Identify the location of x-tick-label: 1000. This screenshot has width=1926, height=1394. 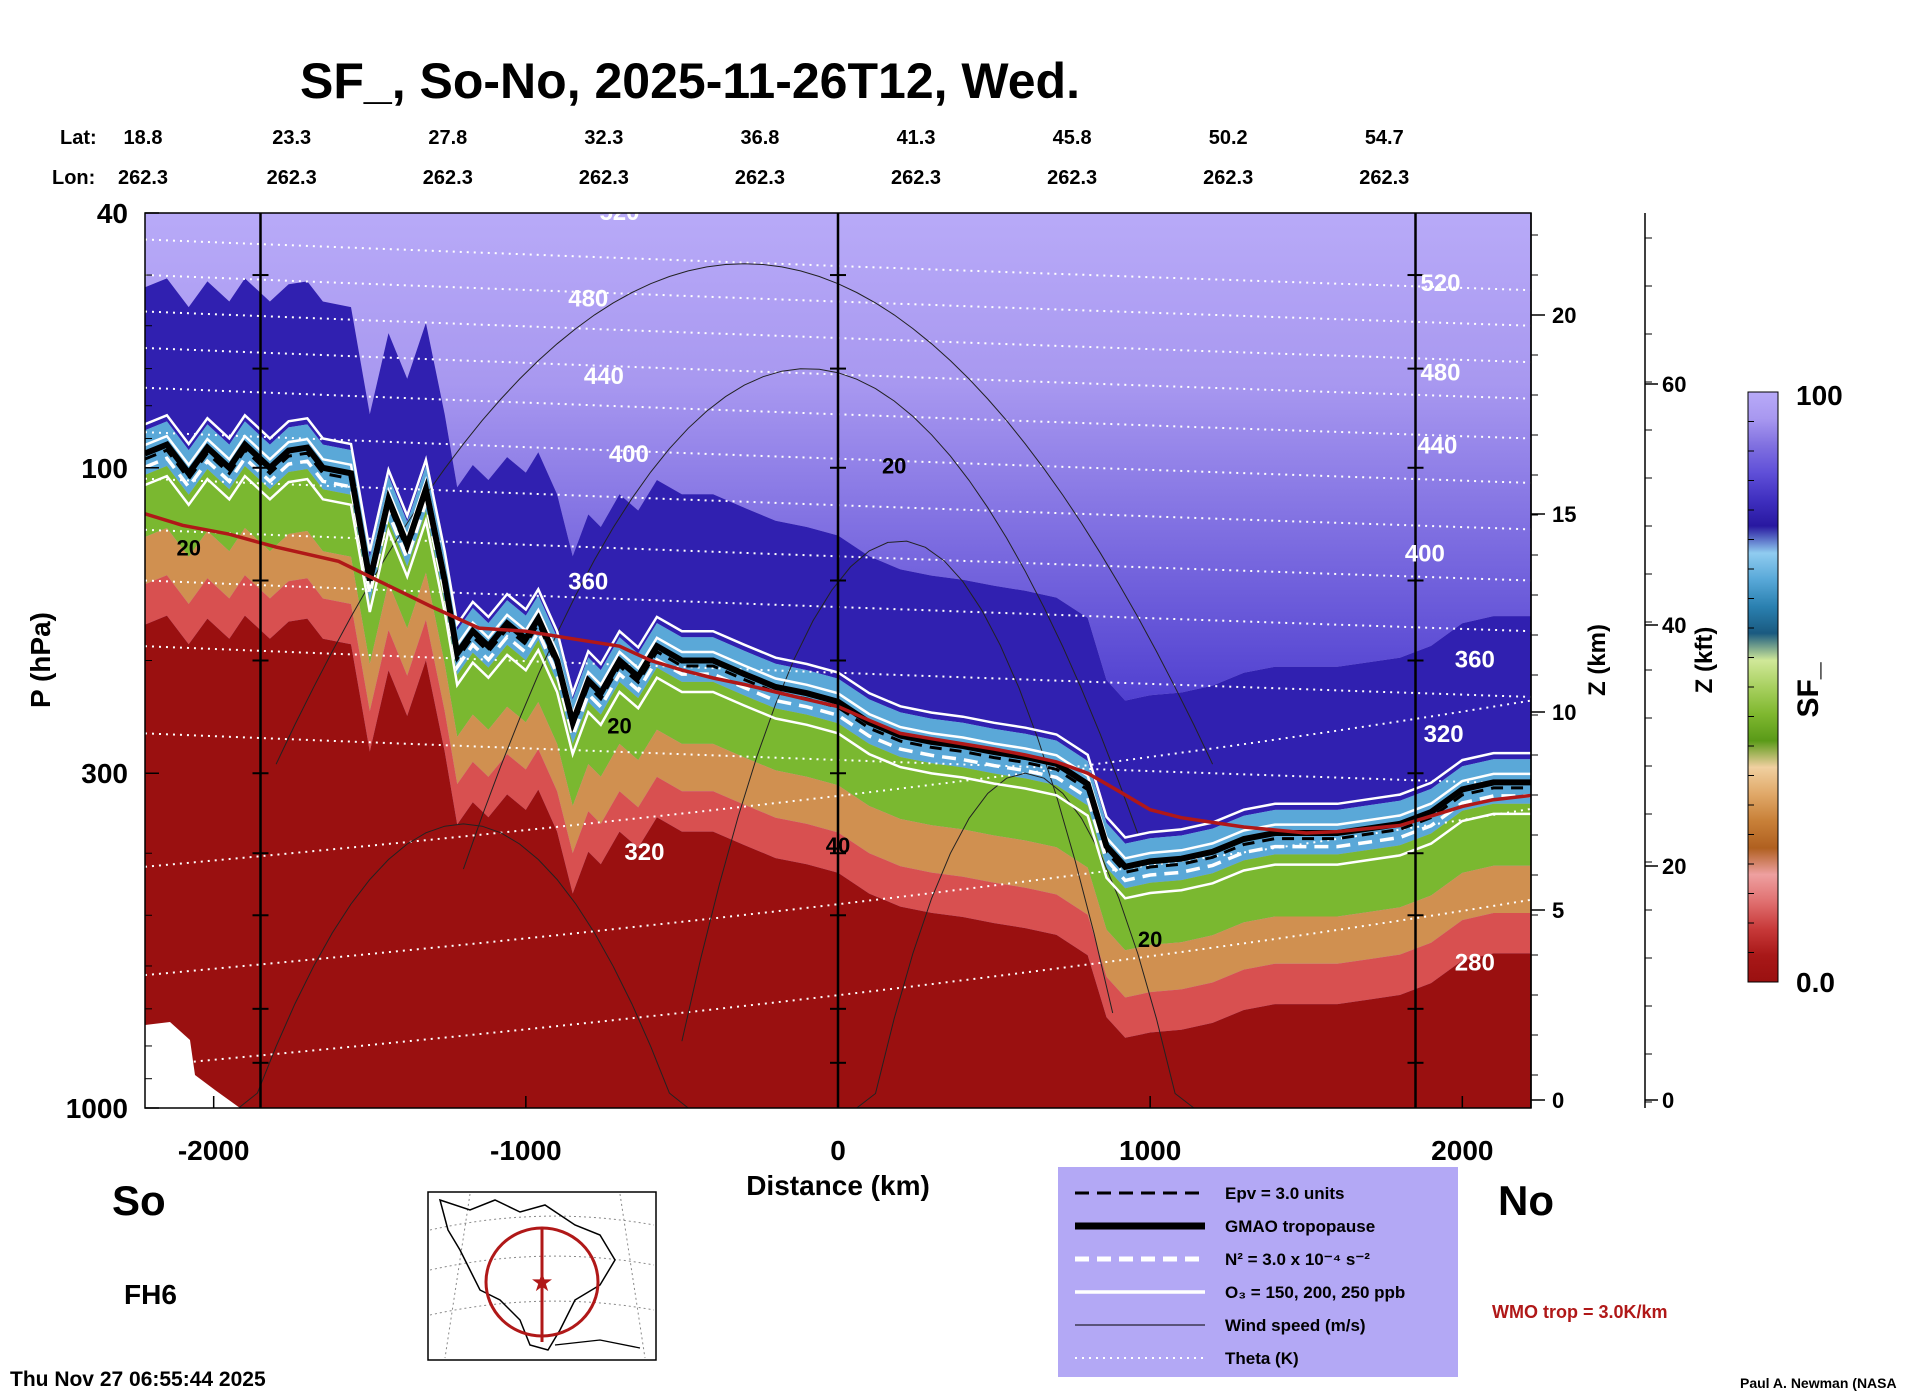
(1150, 1150).